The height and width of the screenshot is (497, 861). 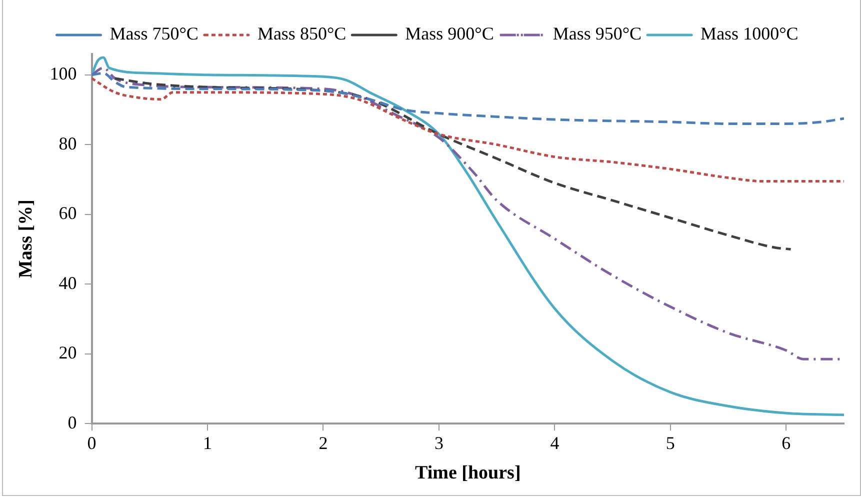 I want to click on x-tick-label: 6, so click(x=786, y=443).